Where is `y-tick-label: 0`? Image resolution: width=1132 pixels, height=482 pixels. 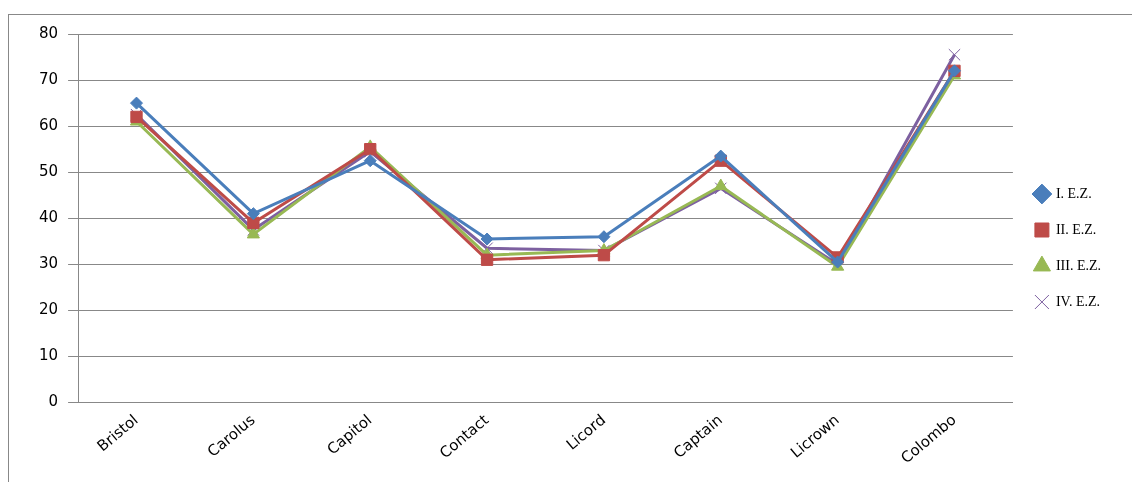 y-tick-label: 0 is located at coordinates (53, 401).